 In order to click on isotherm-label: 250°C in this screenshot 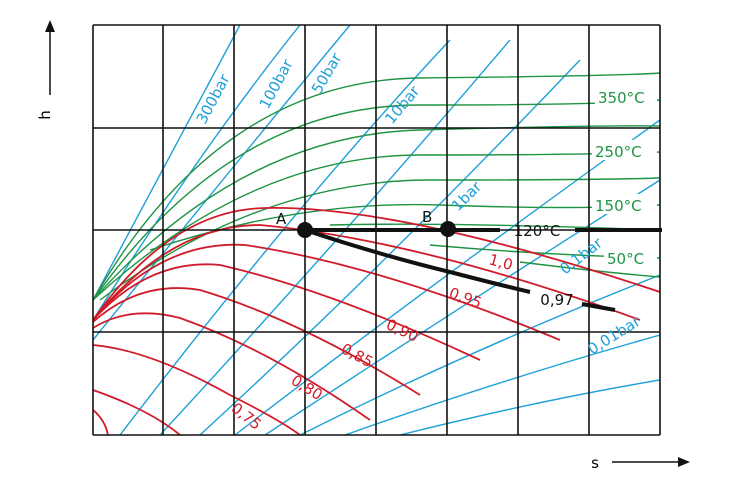, I will do `click(618, 152)`.